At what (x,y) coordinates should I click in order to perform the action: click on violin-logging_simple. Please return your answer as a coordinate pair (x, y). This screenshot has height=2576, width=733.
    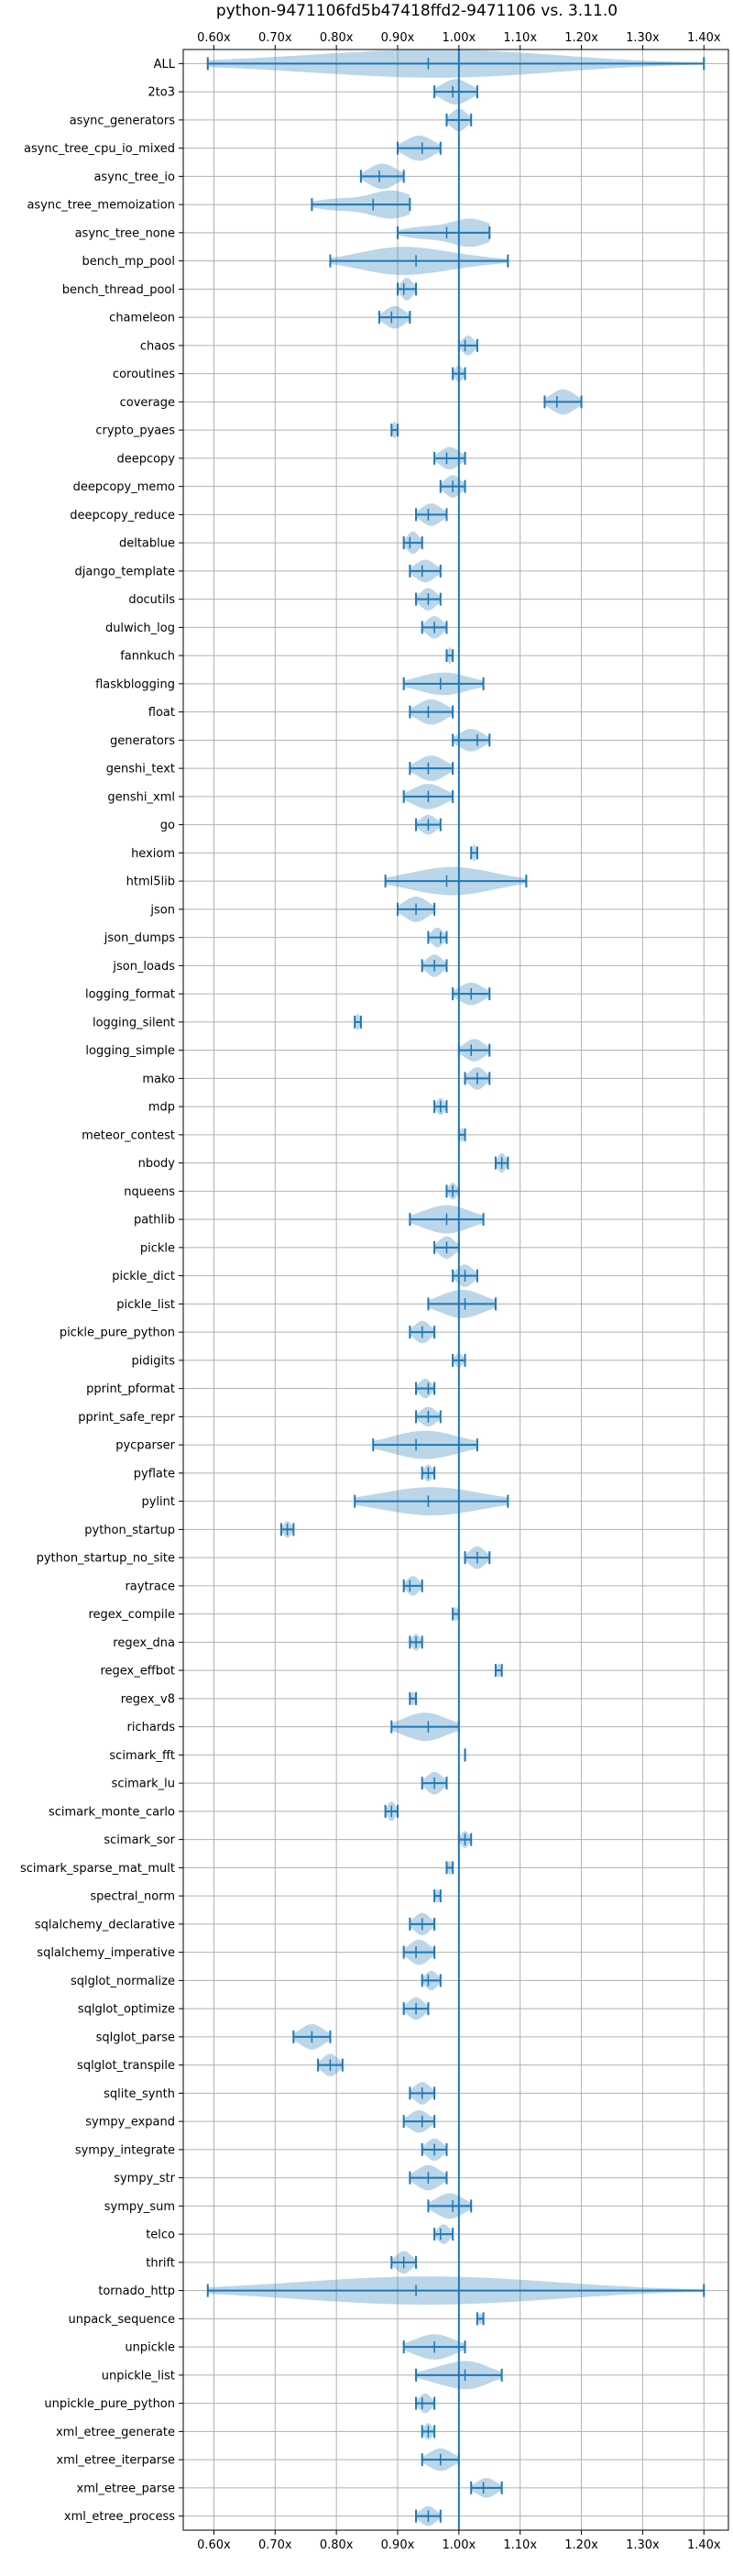
    Looking at the image, I should click on (474, 1051).